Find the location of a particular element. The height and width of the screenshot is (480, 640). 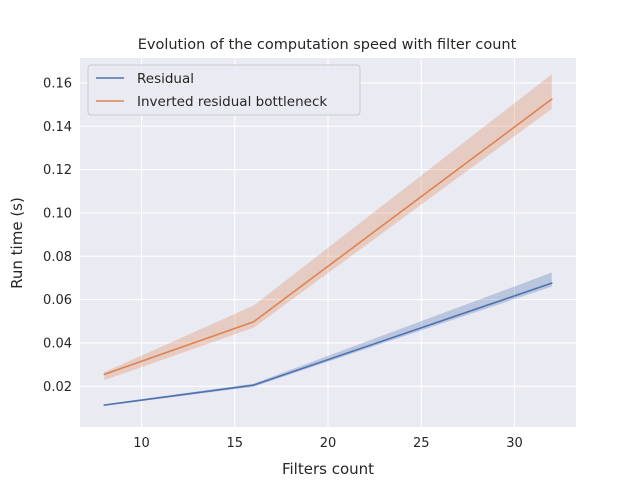

legend-label-residual: Residual is located at coordinates (165, 79).